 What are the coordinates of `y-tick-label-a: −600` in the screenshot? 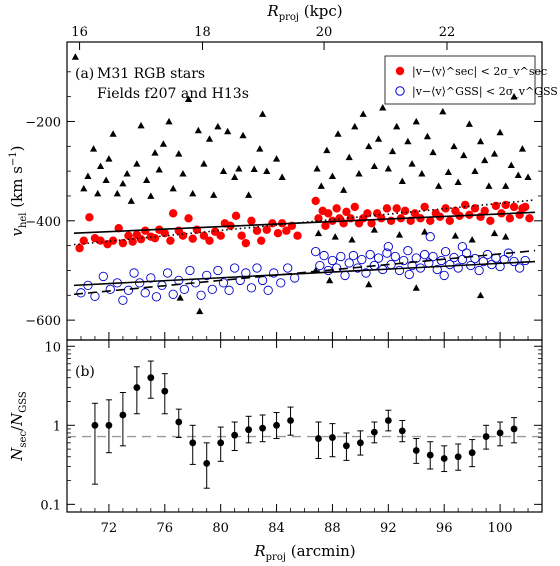 It's located at (43, 321).